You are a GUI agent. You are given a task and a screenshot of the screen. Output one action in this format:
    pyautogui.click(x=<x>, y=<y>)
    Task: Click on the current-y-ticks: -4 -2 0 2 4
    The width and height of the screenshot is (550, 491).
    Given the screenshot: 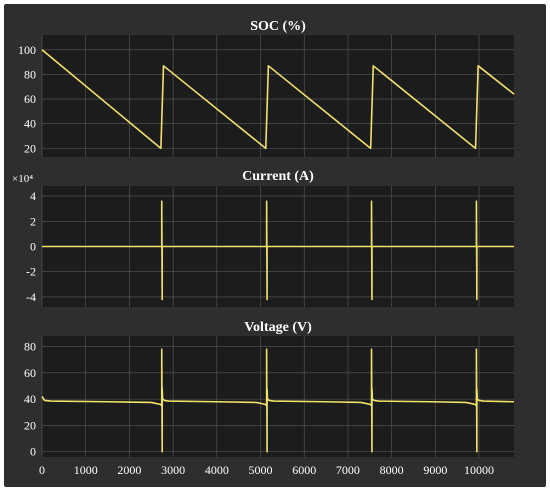 What is the action you would take?
    pyautogui.click(x=31, y=246)
    